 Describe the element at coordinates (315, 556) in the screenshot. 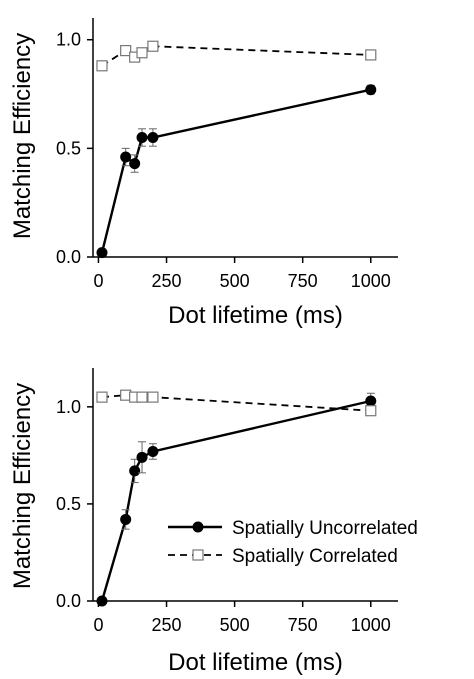

I see `legend-label: Spatially Correlated` at that location.